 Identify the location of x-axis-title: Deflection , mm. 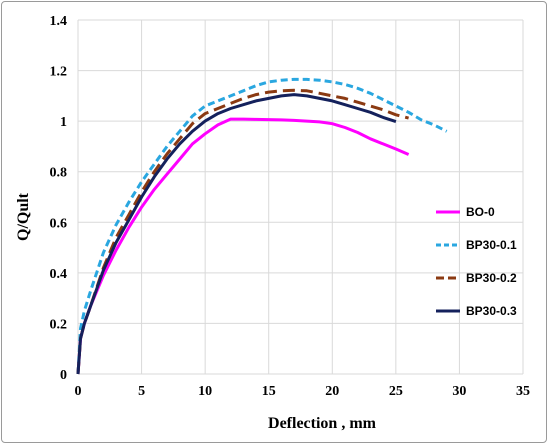
(322, 423).